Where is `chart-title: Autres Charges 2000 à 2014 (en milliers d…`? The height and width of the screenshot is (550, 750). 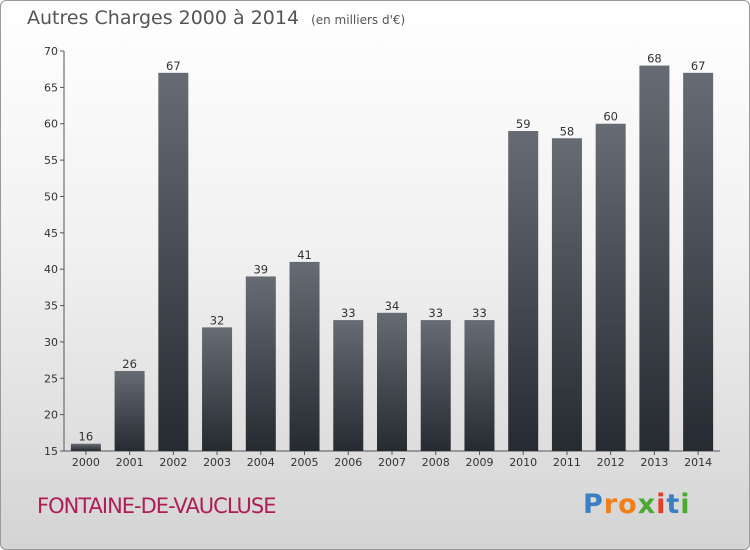 chart-title: Autres Charges 2000 à 2014 (en milliers d… is located at coordinates (216, 18).